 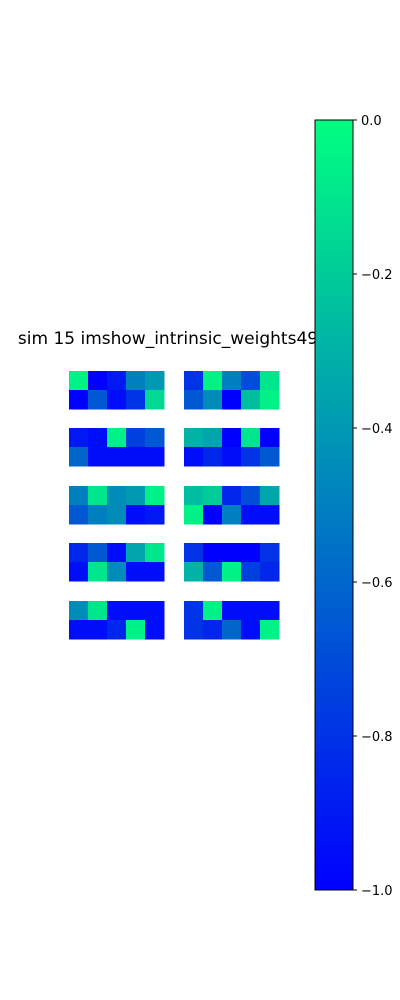 What do you see at coordinates (168, 339) in the screenshot?
I see `chart-title: sim 15 imshow_intrinsic_weights49` at bounding box center [168, 339].